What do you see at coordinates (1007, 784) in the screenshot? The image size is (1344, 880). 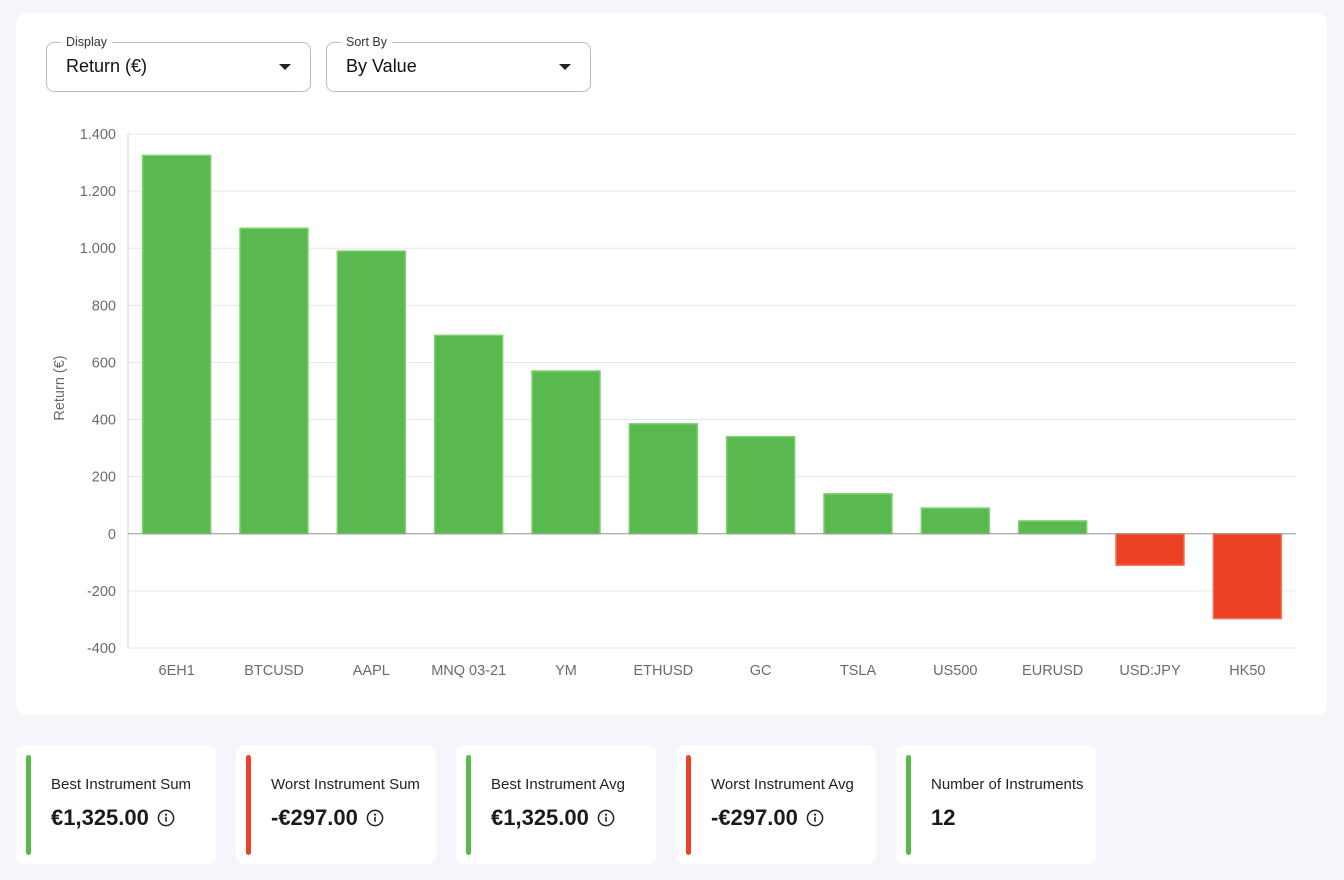 I see `stat-label: Number of Instruments` at bounding box center [1007, 784].